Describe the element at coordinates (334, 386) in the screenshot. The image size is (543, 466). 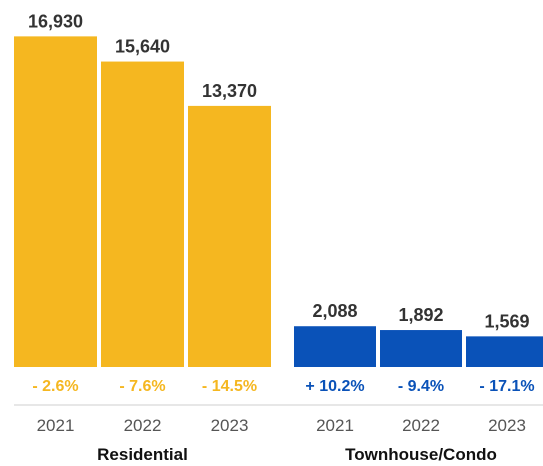
I see `change-label-townhouse-condo-2021: + 10.2%` at that location.